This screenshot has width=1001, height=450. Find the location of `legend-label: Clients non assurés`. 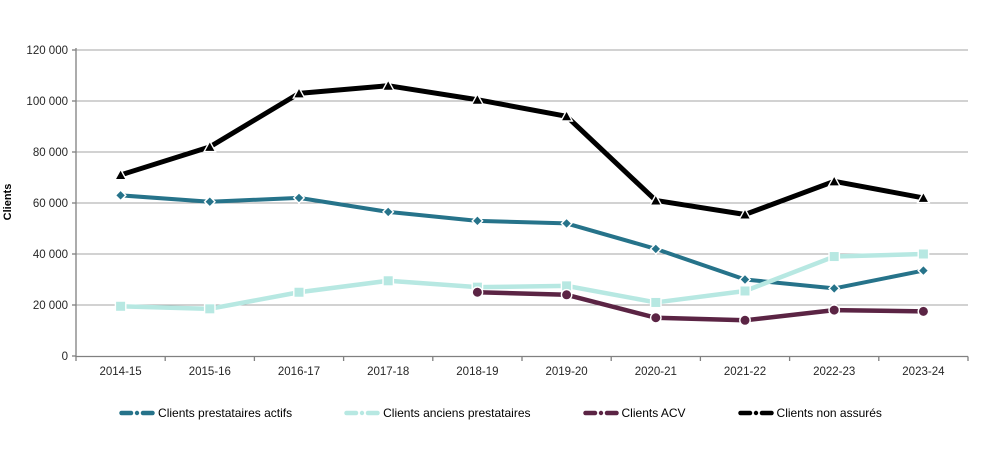

legend-label: Clients non assurés is located at coordinates (829, 413).